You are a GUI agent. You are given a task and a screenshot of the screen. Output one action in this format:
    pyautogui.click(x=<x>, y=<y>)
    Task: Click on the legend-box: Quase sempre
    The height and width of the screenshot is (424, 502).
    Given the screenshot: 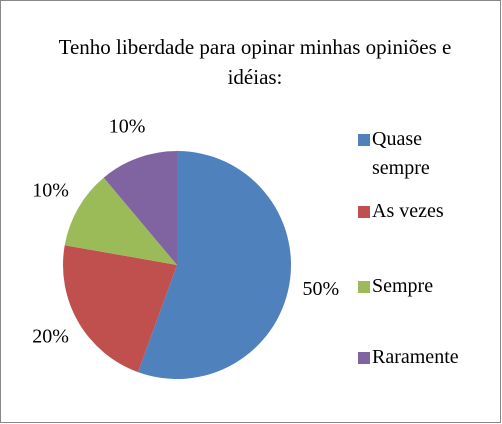 What is the action you would take?
    pyautogui.click(x=401, y=153)
    